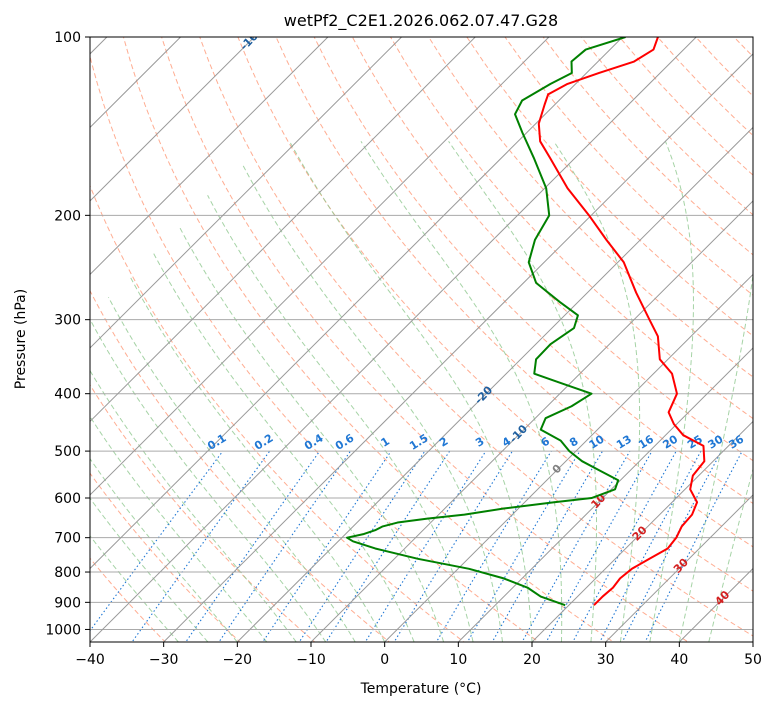 This screenshot has height=708, width=775. What do you see at coordinates (67, 499) in the screenshot?
I see `y-tick-label: 600` at bounding box center [67, 499].